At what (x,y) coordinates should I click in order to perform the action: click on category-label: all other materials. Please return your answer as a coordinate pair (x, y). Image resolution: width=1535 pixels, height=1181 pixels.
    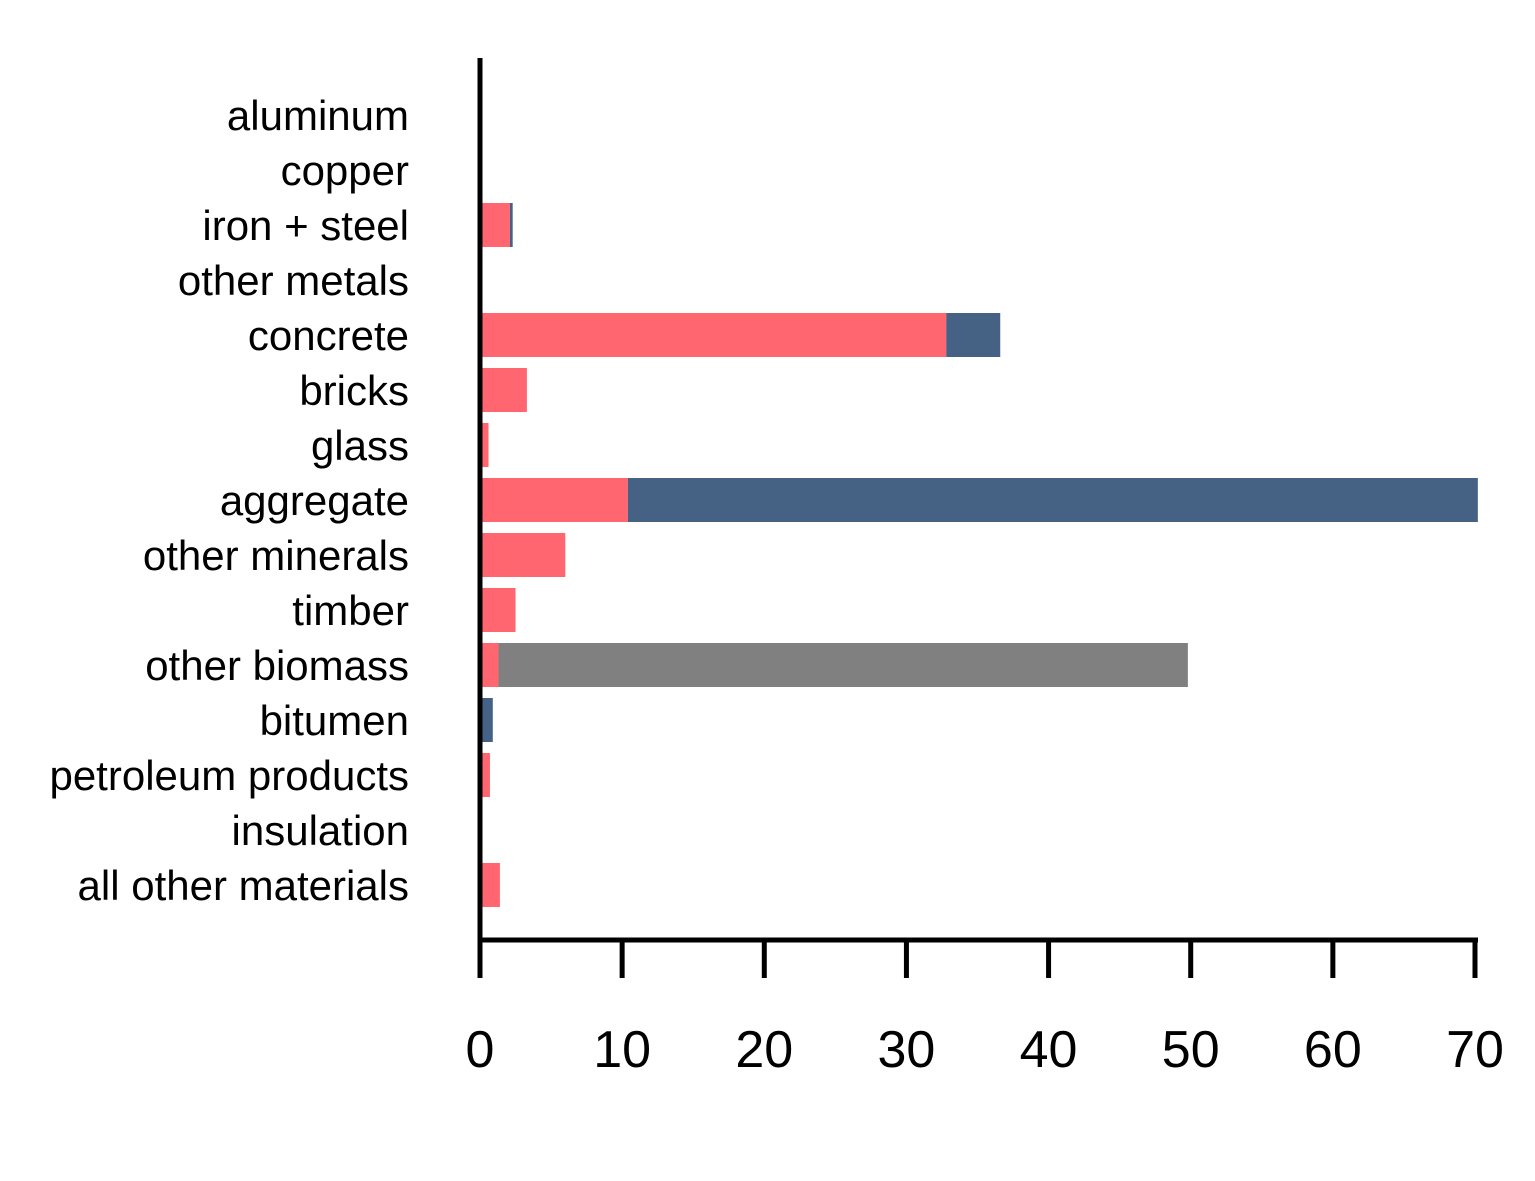
    Looking at the image, I should click on (243, 885).